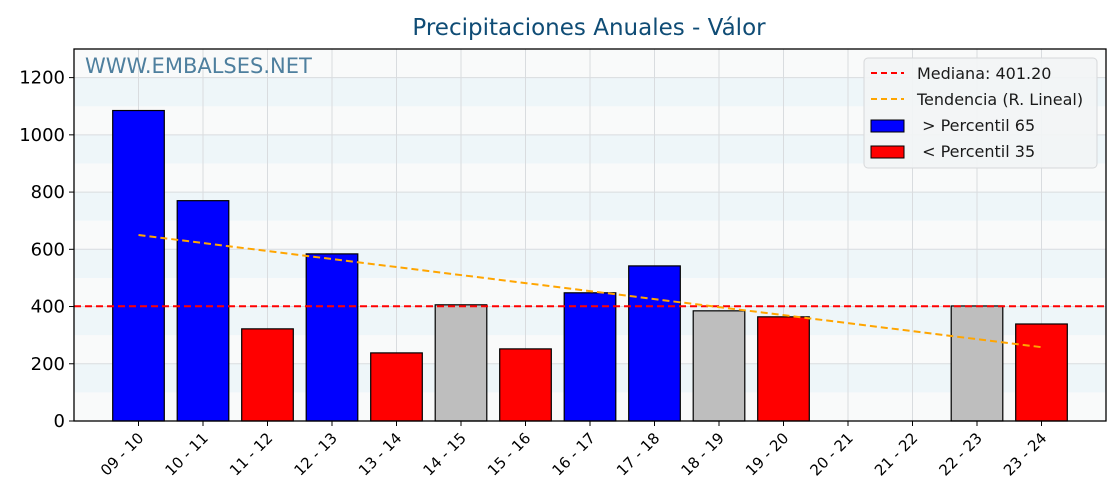 This screenshot has width=1120, height=500. I want to click on legend-label: > Percentil 65, so click(976, 125).